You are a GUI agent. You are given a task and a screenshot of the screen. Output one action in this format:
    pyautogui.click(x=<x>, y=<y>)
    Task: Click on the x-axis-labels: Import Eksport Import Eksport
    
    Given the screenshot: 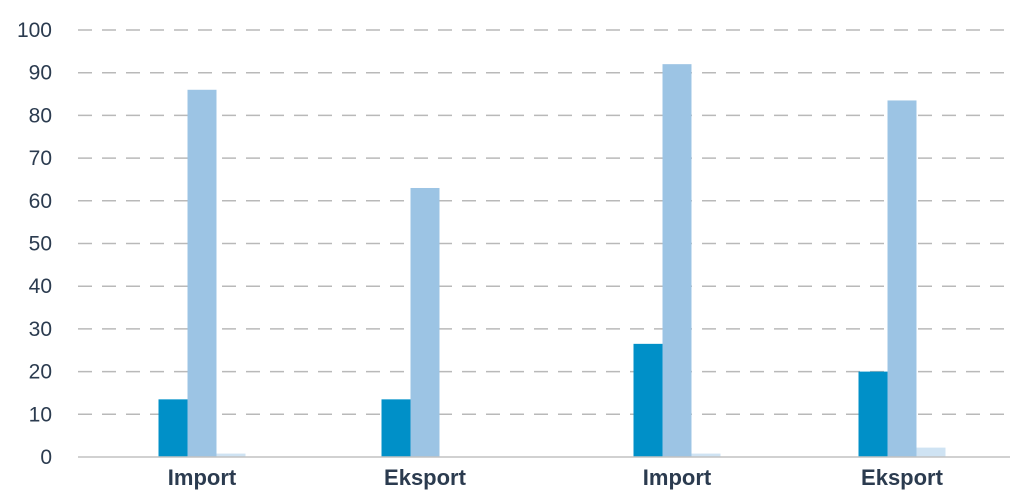 What is the action you would take?
    pyautogui.click(x=556, y=477)
    